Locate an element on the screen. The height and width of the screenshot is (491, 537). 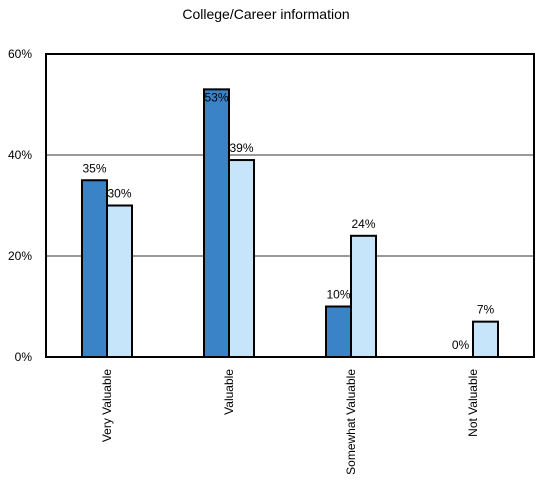
x-category-label: Somewhat Valuable is located at coordinates (351, 422).